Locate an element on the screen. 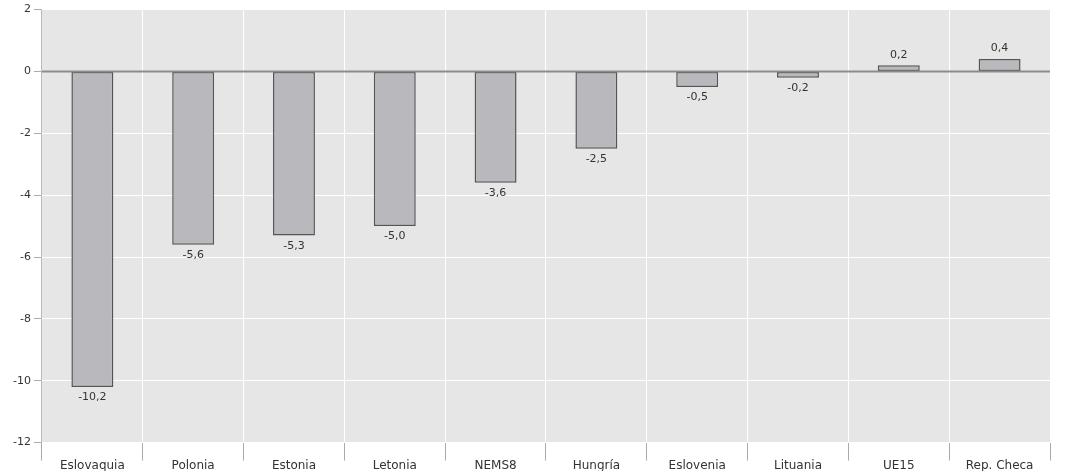  x-tick-label: Eslovenia is located at coordinates (697, 464).